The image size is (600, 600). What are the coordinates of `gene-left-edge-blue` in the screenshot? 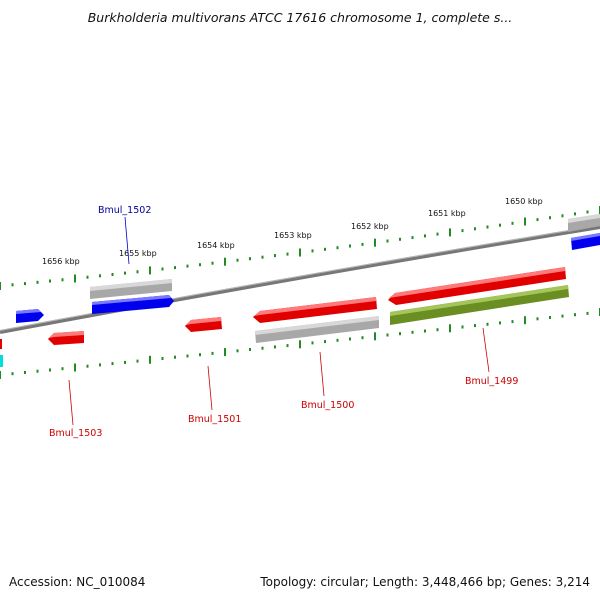 It's located at (30, 316).